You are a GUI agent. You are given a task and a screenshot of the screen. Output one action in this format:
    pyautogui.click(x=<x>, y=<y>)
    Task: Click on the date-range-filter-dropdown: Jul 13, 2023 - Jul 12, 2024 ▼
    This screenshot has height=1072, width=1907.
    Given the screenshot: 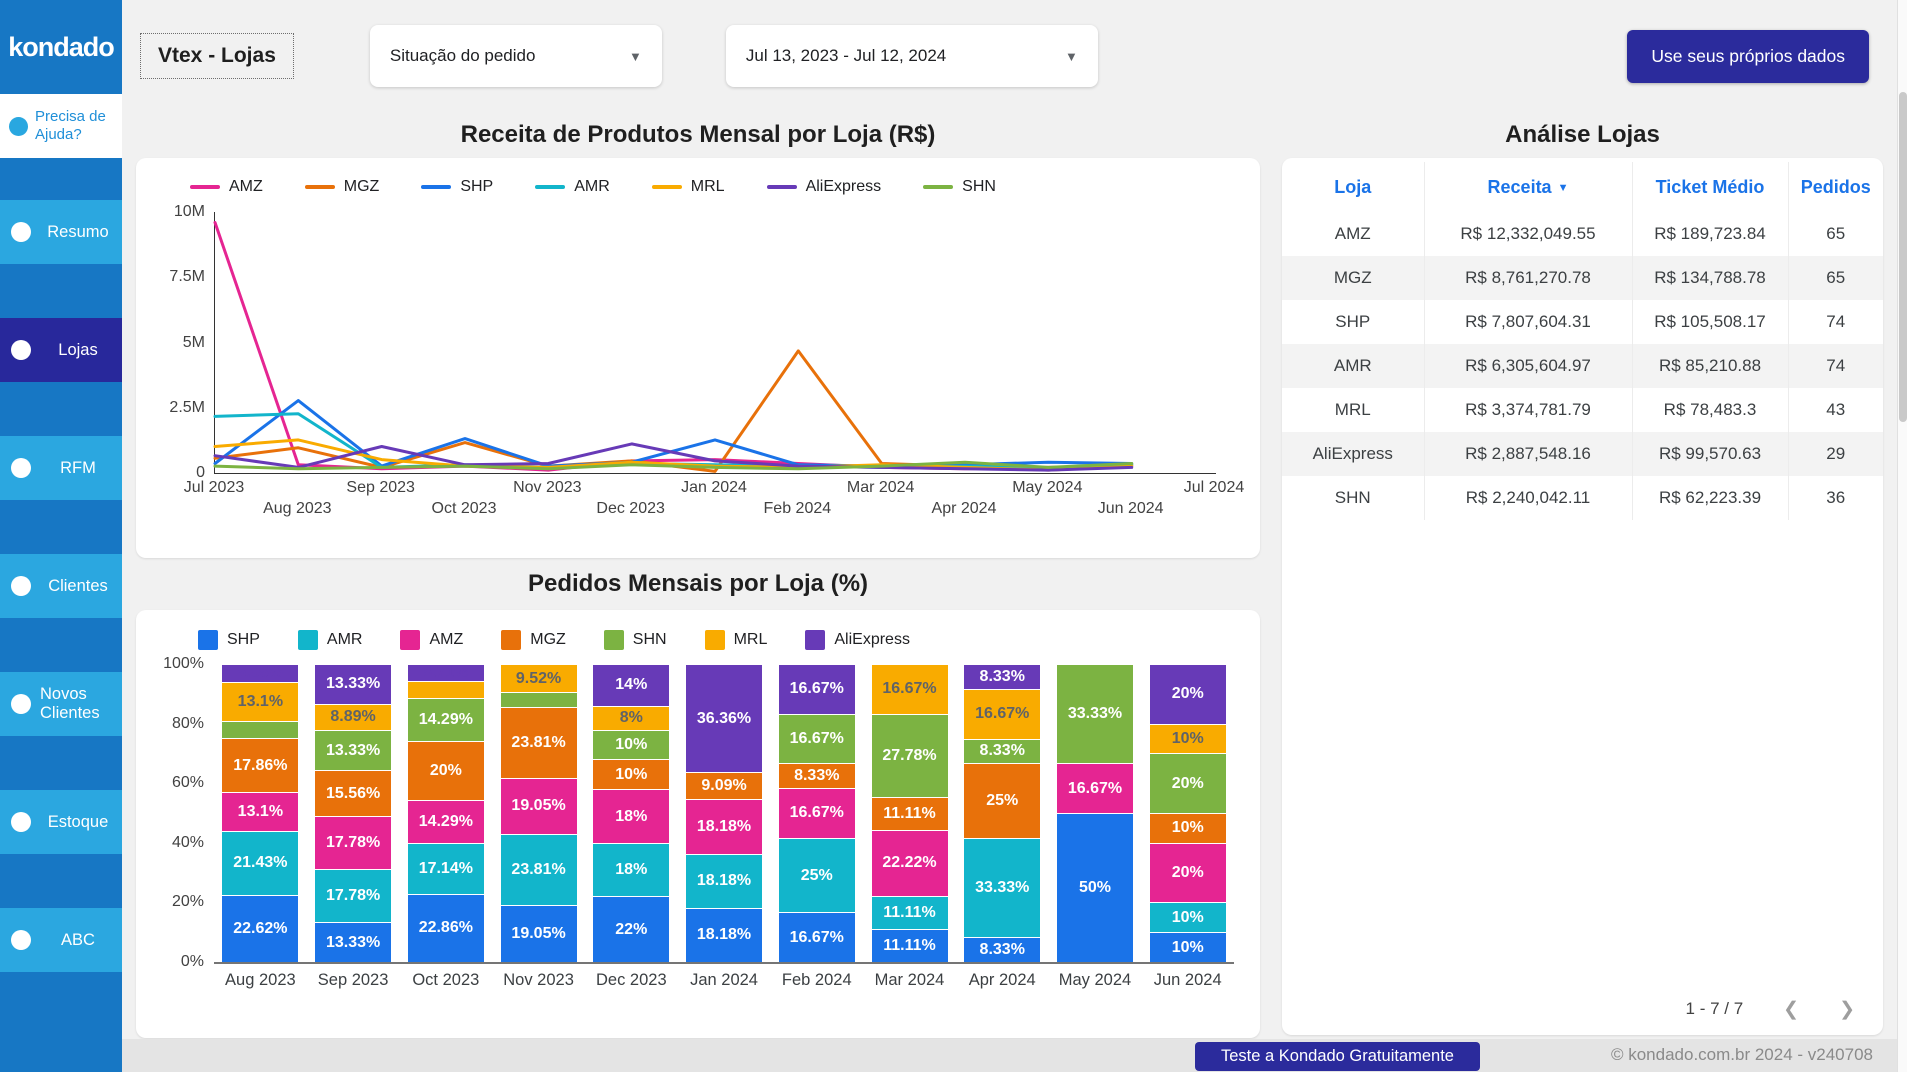 What is the action you would take?
    pyautogui.click(x=911, y=56)
    